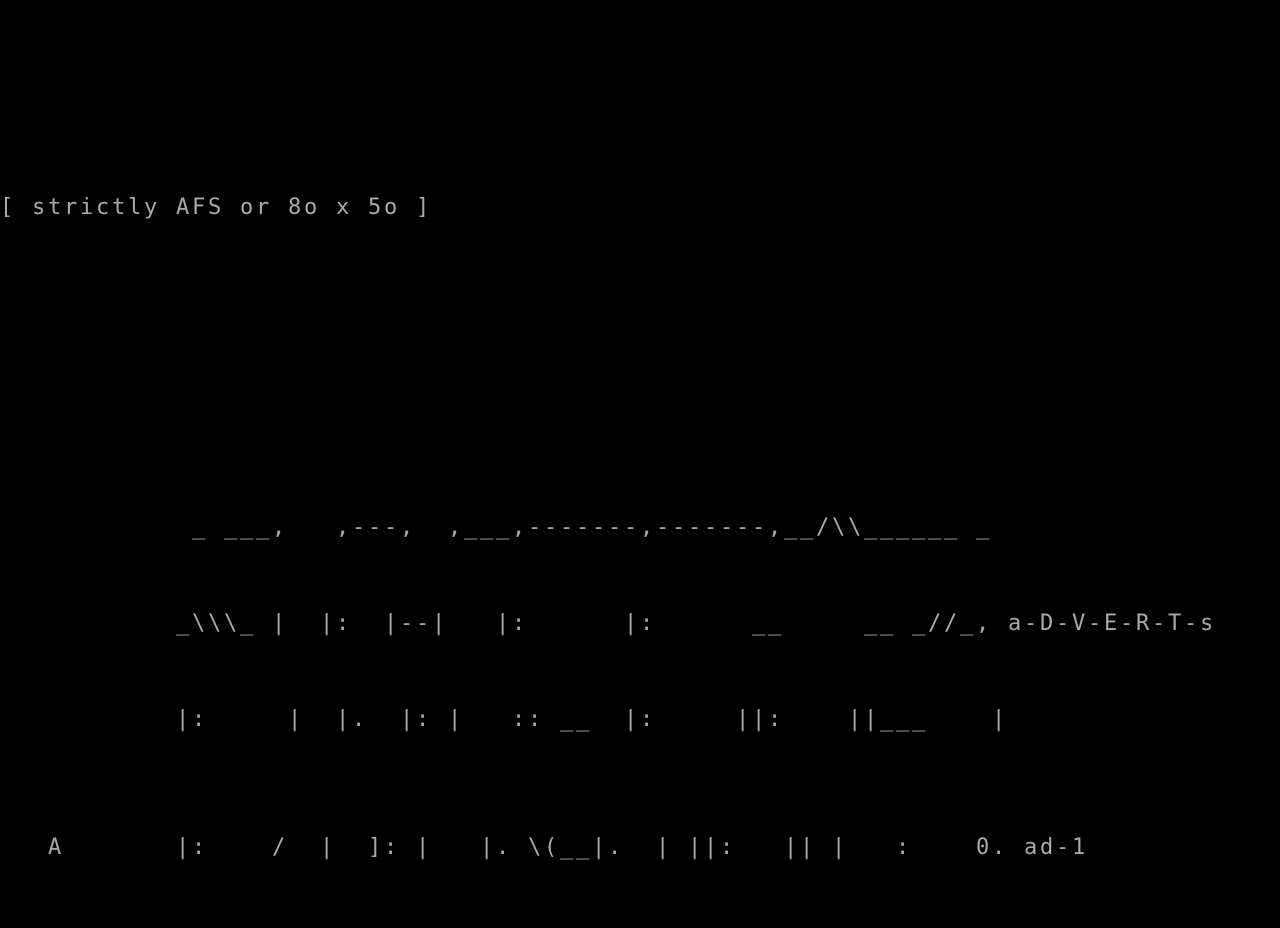  What do you see at coordinates (216, 207) in the screenshot?
I see `title-line: [ strictly AFS or 8o x 5o ]` at bounding box center [216, 207].